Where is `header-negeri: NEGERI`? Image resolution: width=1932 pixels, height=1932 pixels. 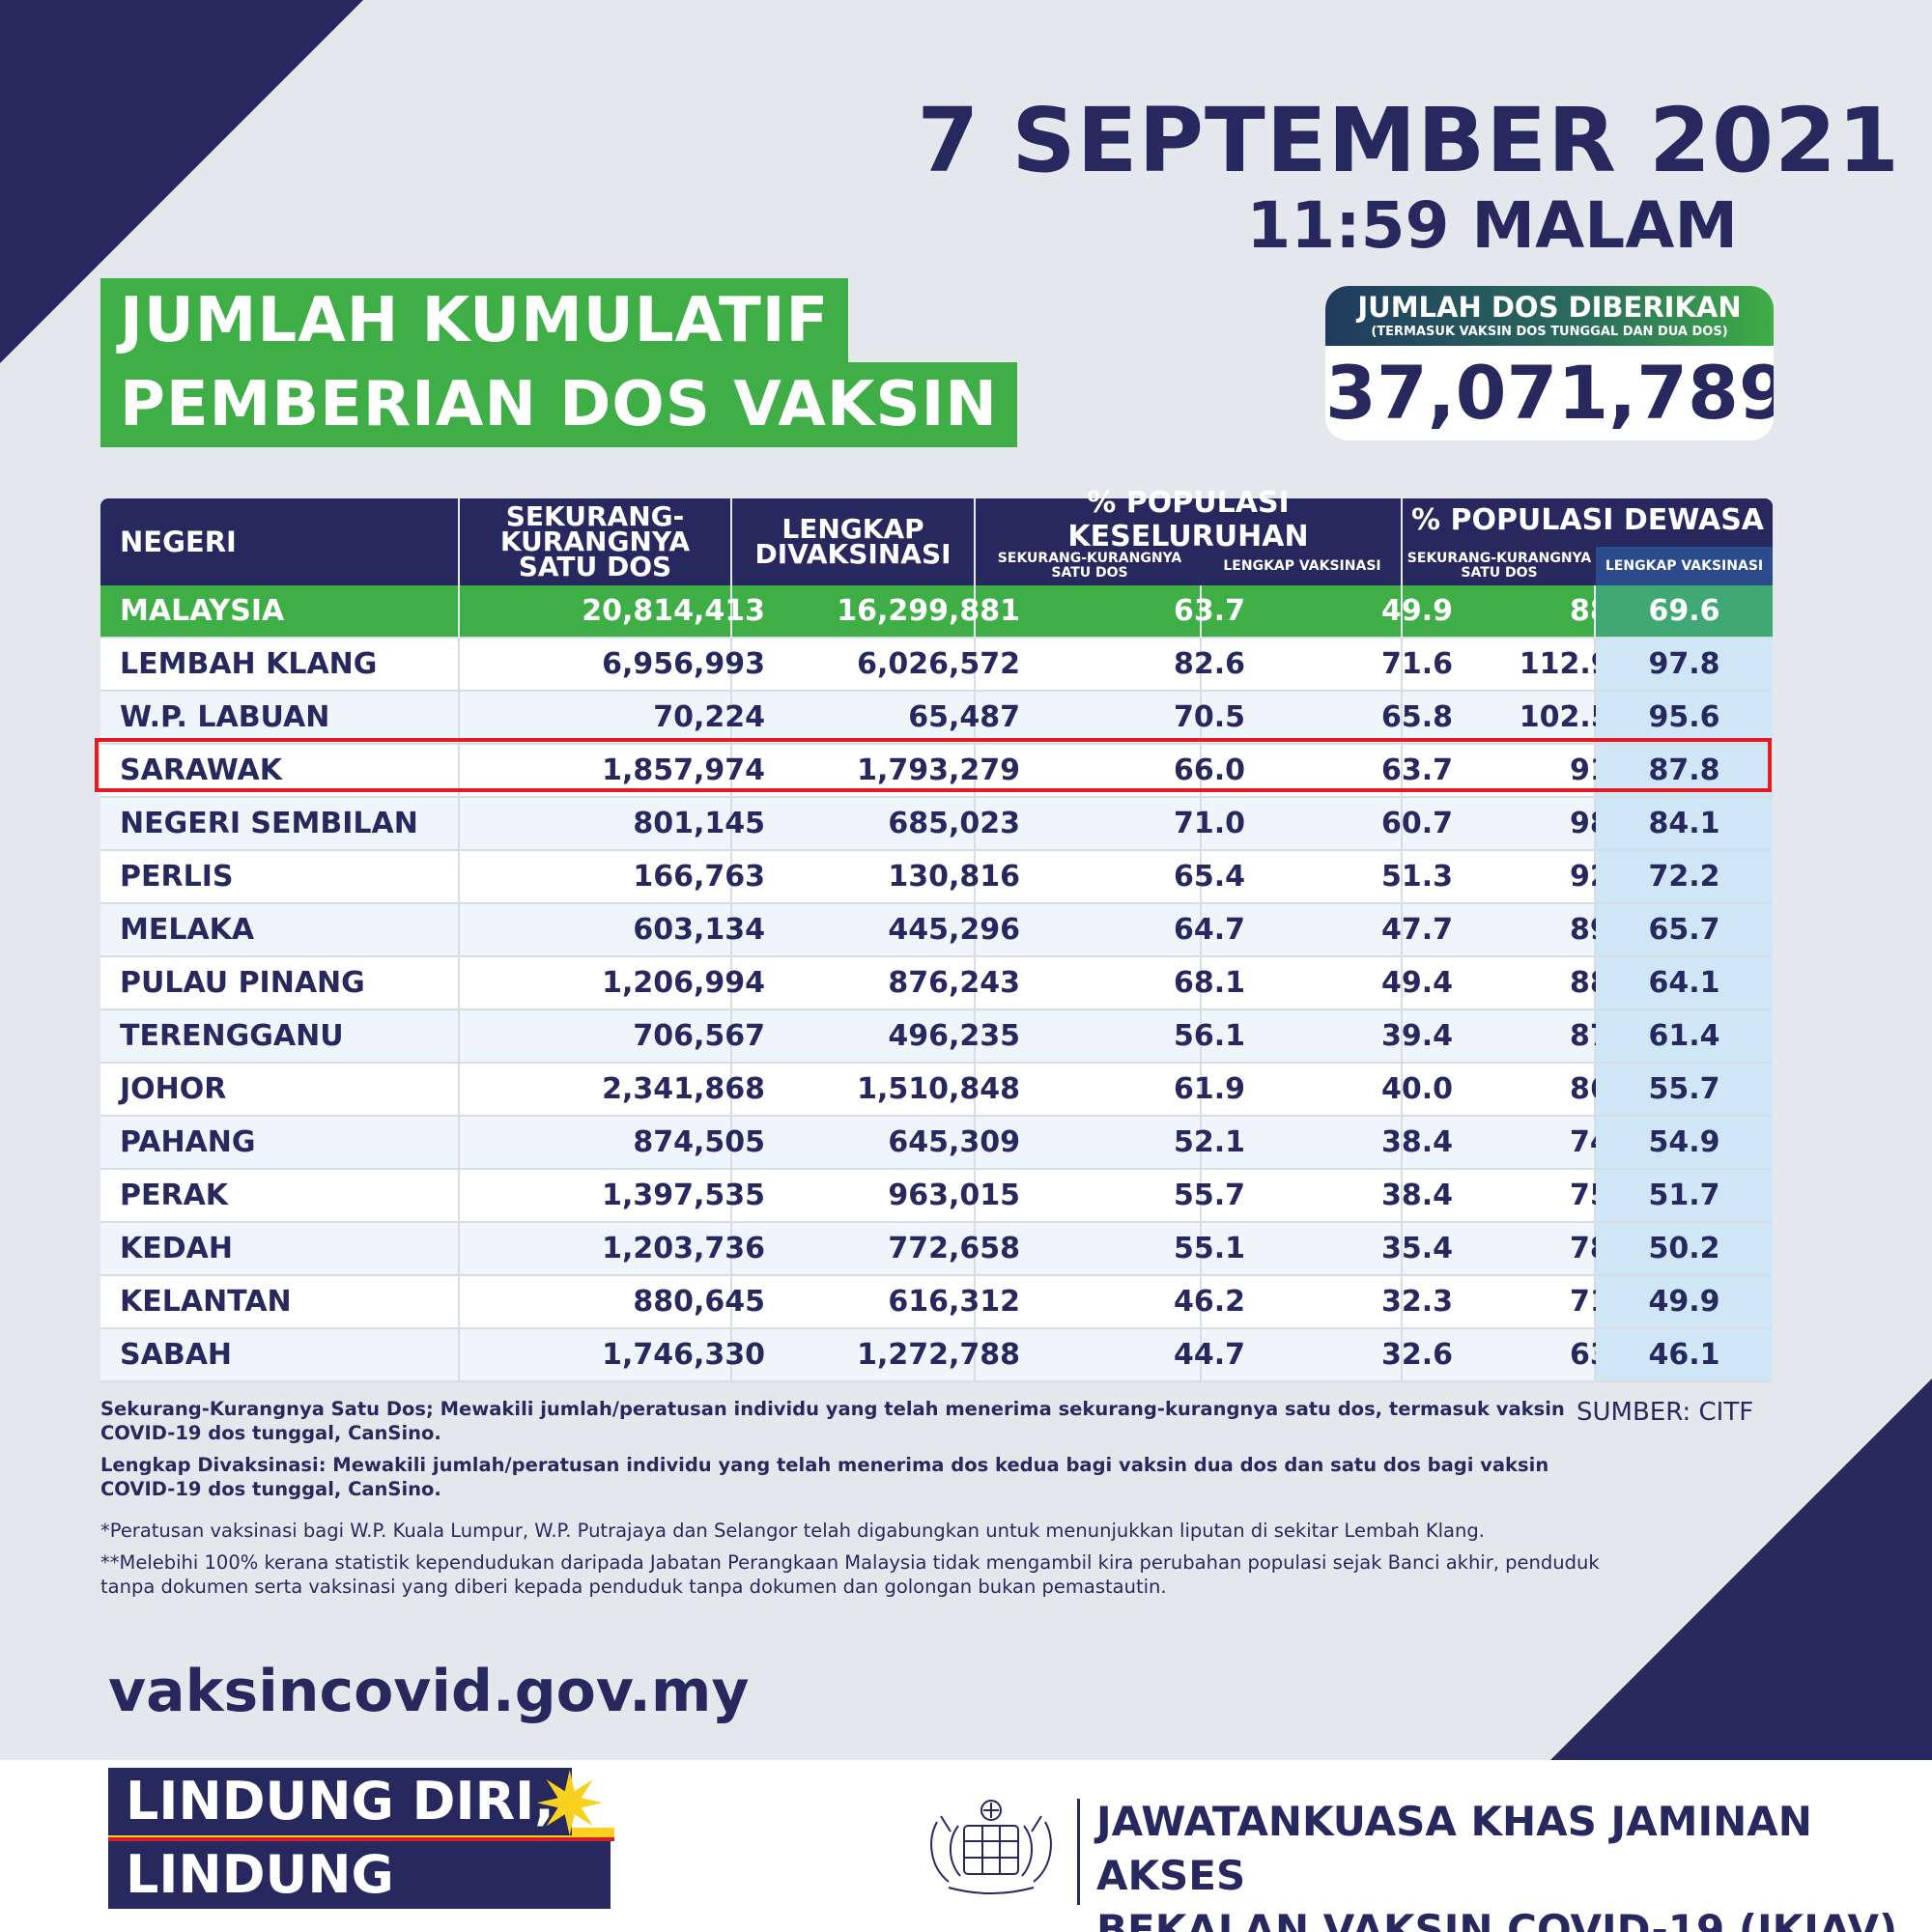
header-negeri: NEGERI is located at coordinates (178, 542).